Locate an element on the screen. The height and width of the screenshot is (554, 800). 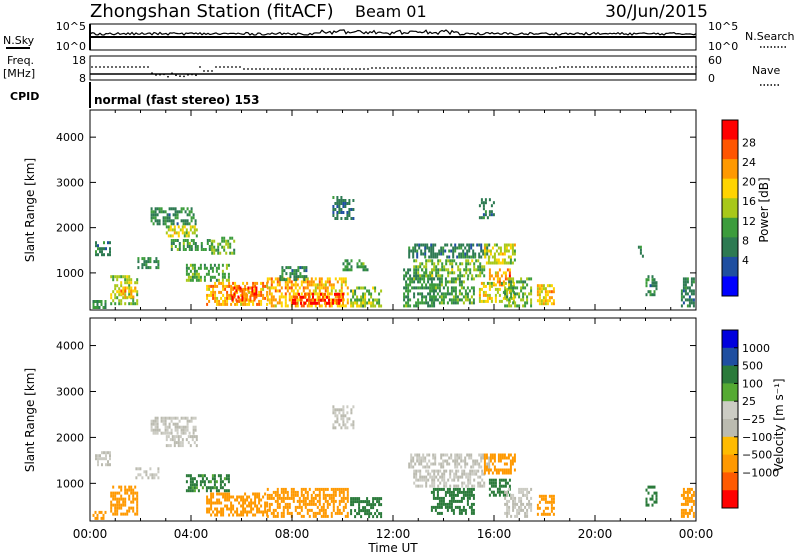
x-axis-label: Time UT is located at coordinates (392, 547).